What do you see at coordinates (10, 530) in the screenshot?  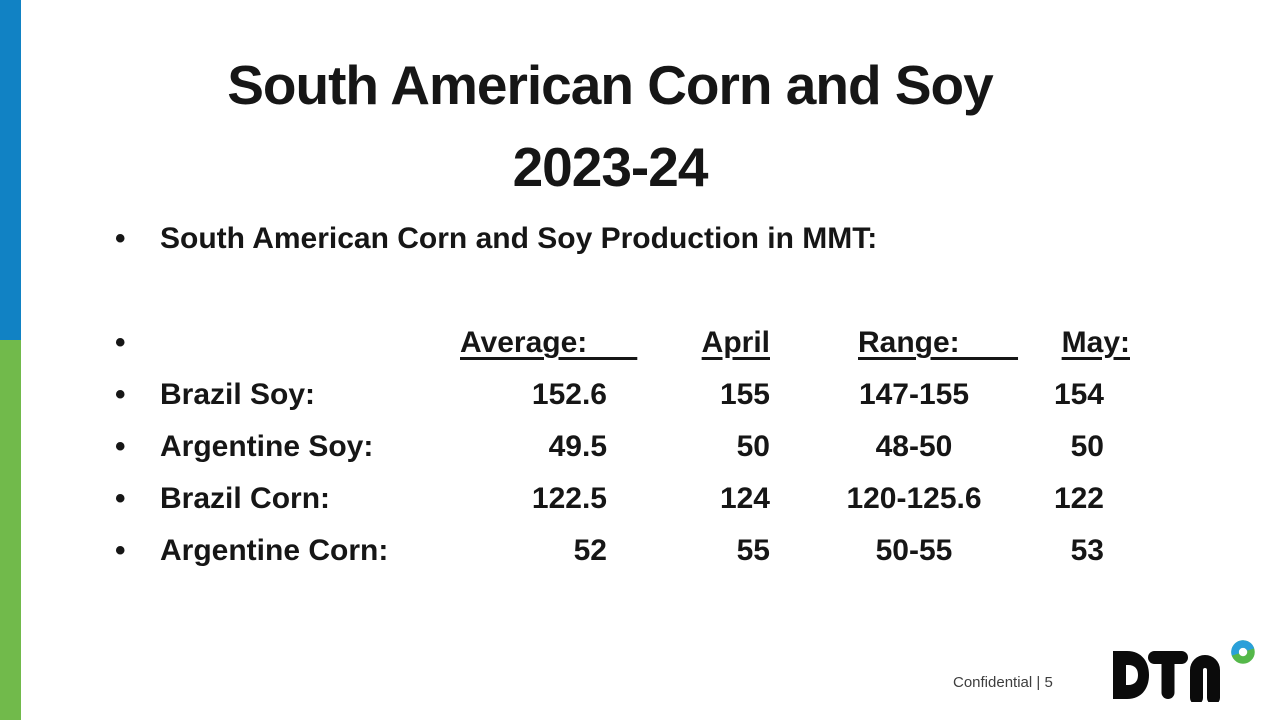 I see `left-accent-bar-green` at bounding box center [10, 530].